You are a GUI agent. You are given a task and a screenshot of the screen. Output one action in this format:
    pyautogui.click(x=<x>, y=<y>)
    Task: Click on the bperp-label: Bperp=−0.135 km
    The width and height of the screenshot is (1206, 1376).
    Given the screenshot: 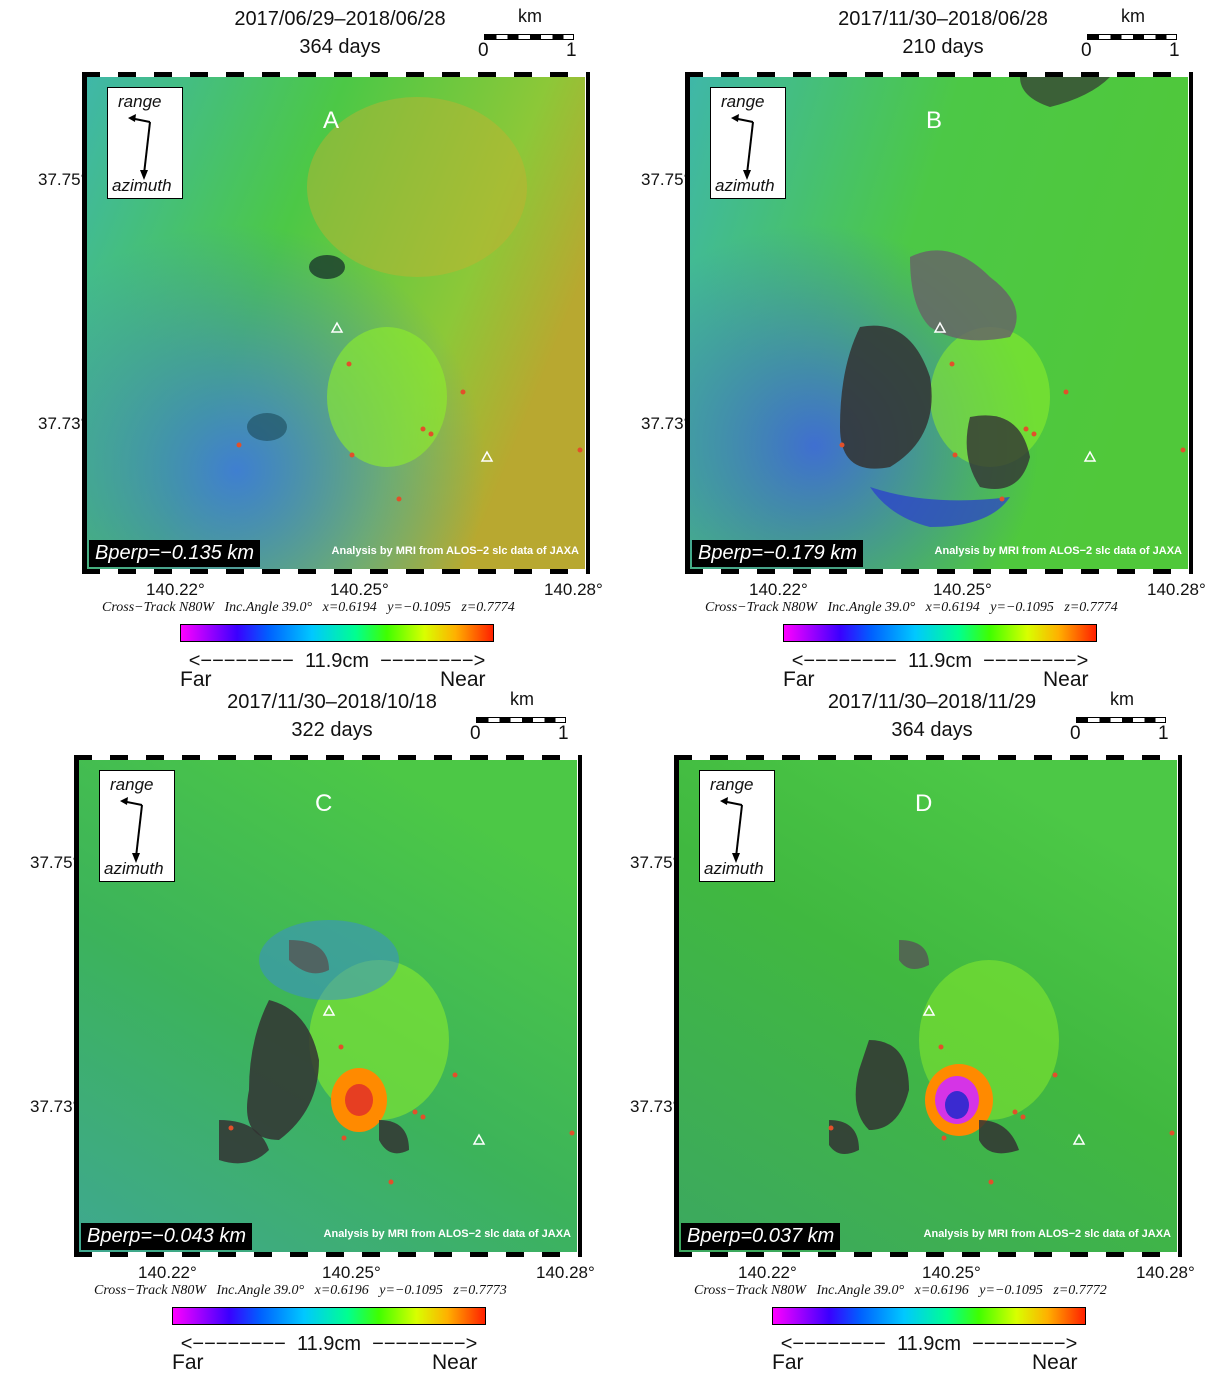 What is the action you would take?
    pyautogui.click(x=174, y=553)
    